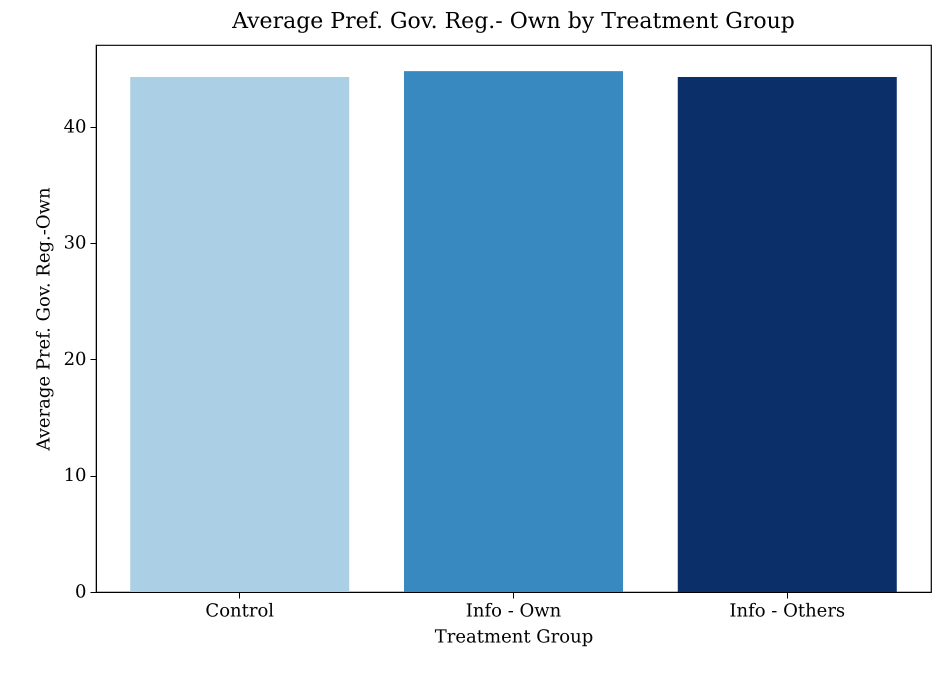 This screenshot has width=933, height=673. I want to click on chart-title: Average Pref. Gov. Reg.- Own by Treatment Group, so click(513, 21).